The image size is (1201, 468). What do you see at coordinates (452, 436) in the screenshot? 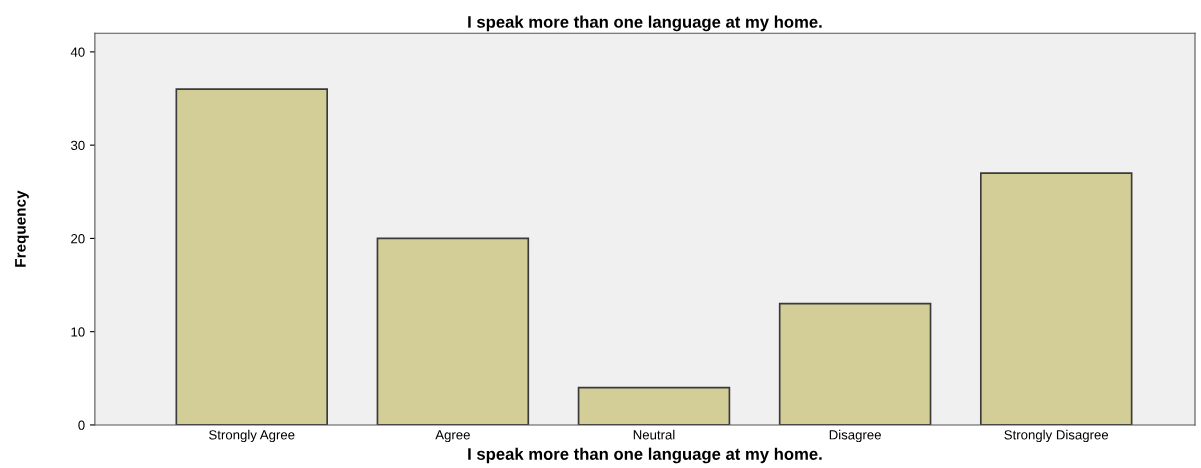
I see `x-tick-label: Agree` at bounding box center [452, 436].